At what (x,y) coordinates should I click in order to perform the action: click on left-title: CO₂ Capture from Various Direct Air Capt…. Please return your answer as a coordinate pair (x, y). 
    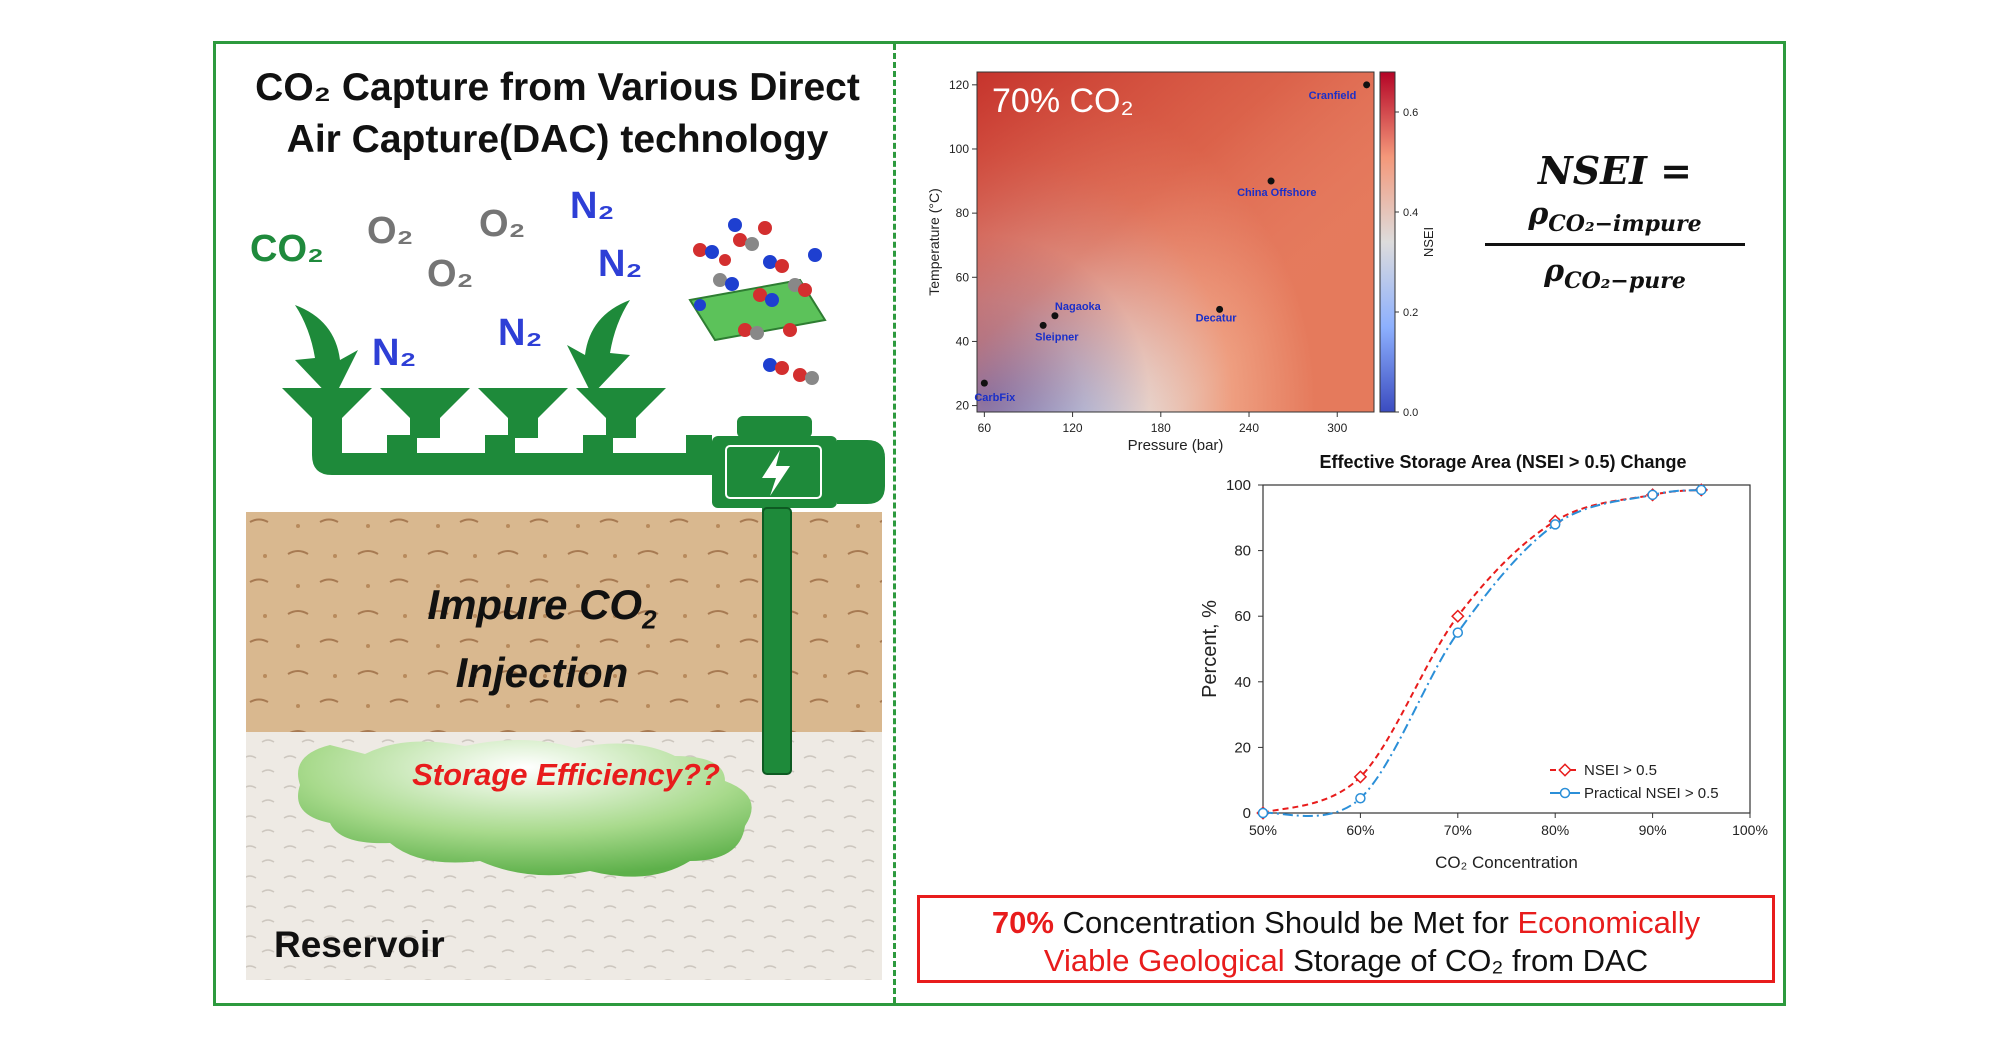
    Looking at the image, I should click on (557, 114).